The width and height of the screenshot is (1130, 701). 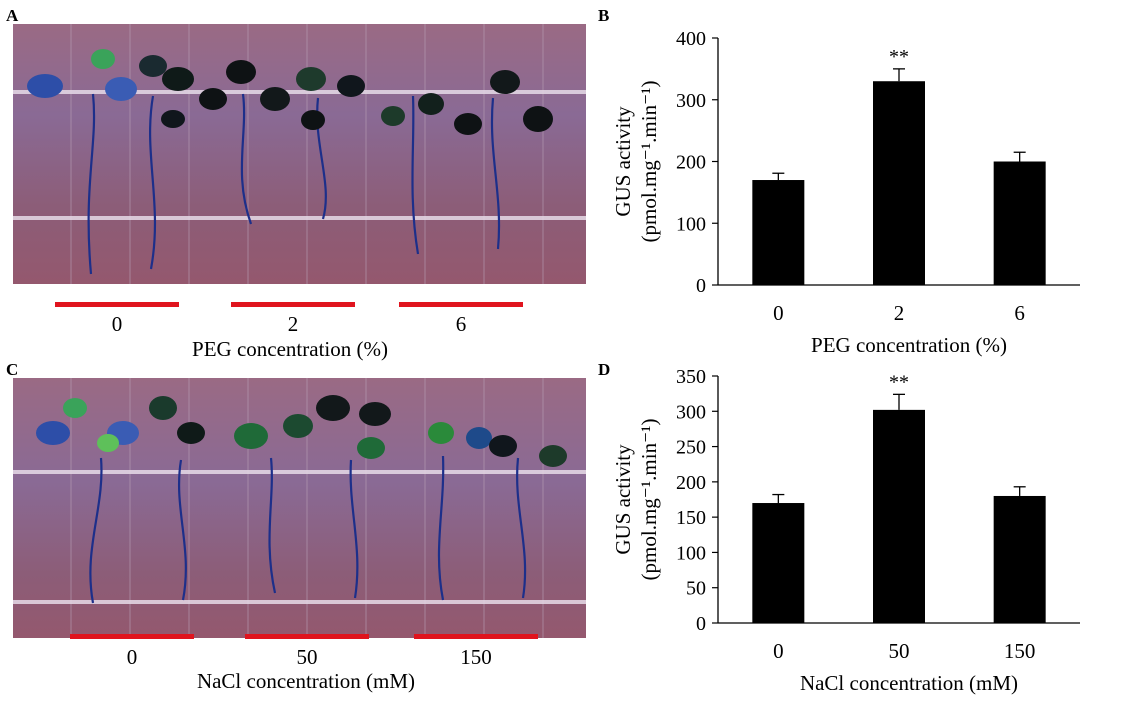 I want to click on condition-label: 6, so click(x=461, y=324).